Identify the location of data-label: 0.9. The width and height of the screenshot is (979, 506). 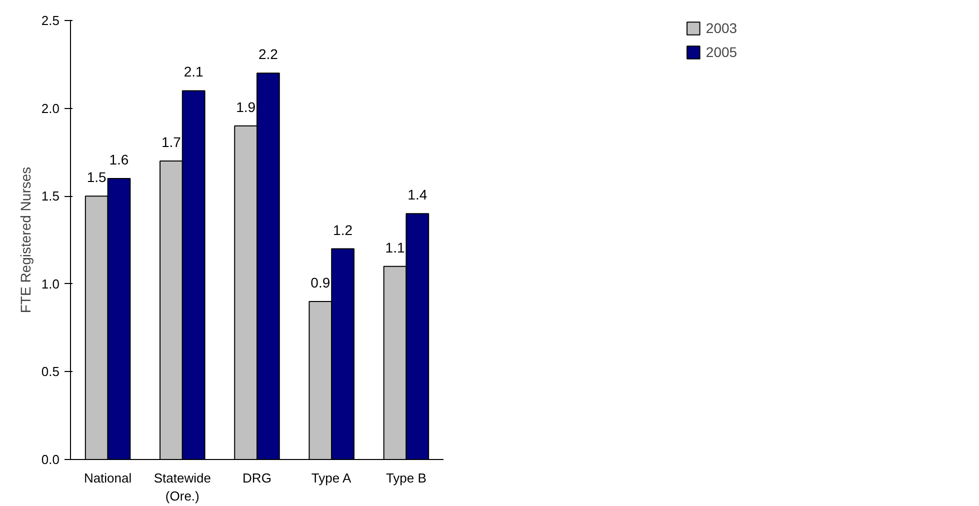
(320, 282).